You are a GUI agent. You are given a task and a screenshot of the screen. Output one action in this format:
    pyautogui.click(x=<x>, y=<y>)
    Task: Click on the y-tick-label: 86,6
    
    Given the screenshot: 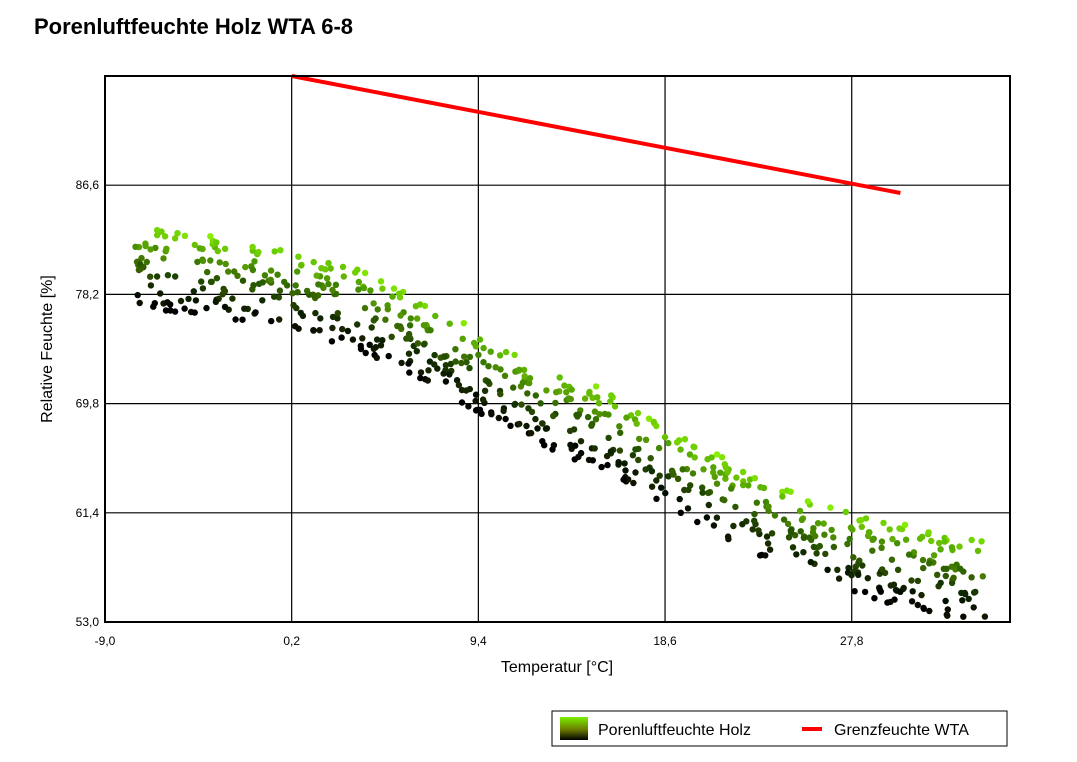 What is the action you would take?
    pyautogui.click(x=88, y=185)
    